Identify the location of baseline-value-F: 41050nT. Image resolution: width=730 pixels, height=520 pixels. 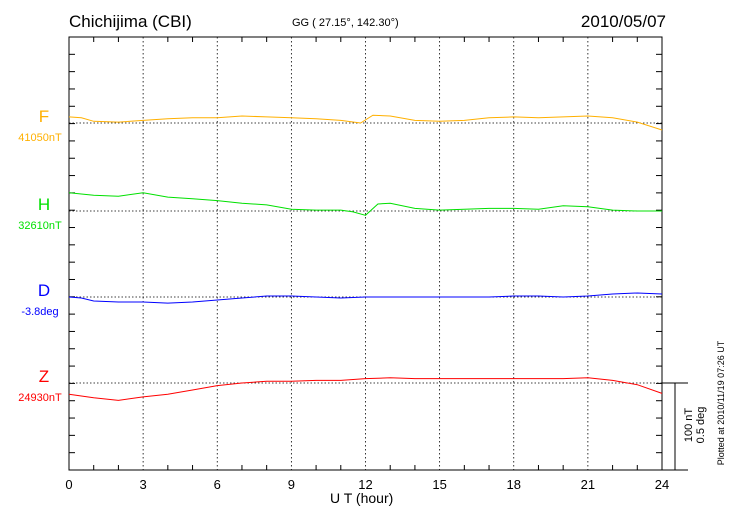
(40, 138).